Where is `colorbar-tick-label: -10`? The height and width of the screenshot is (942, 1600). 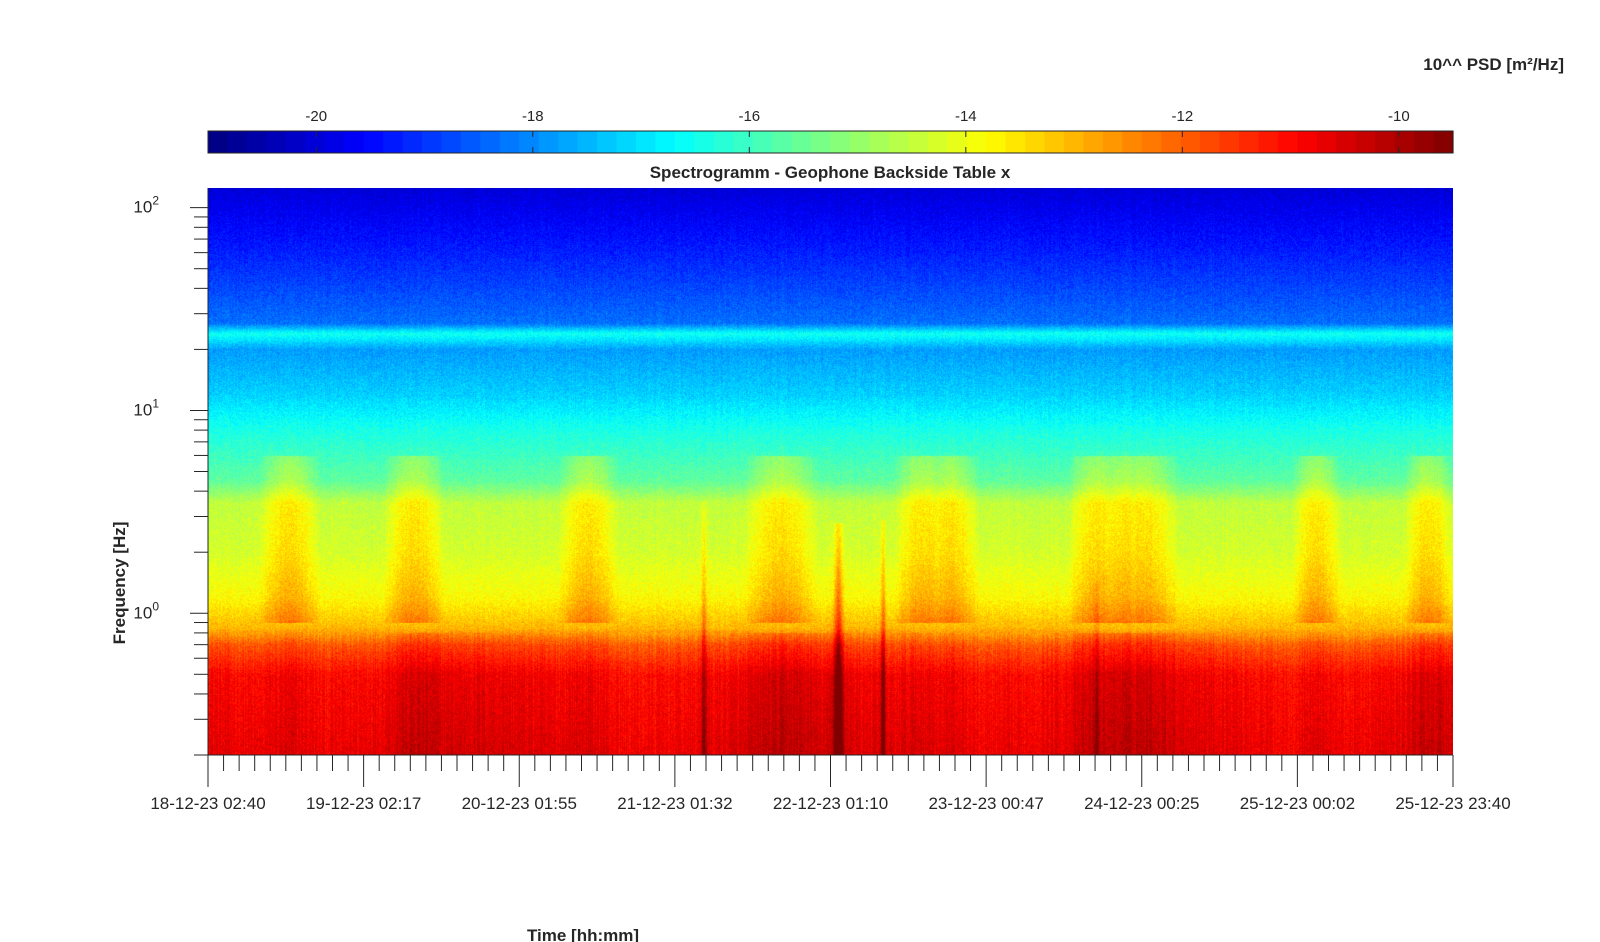 colorbar-tick-label: -10 is located at coordinates (1399, 116).